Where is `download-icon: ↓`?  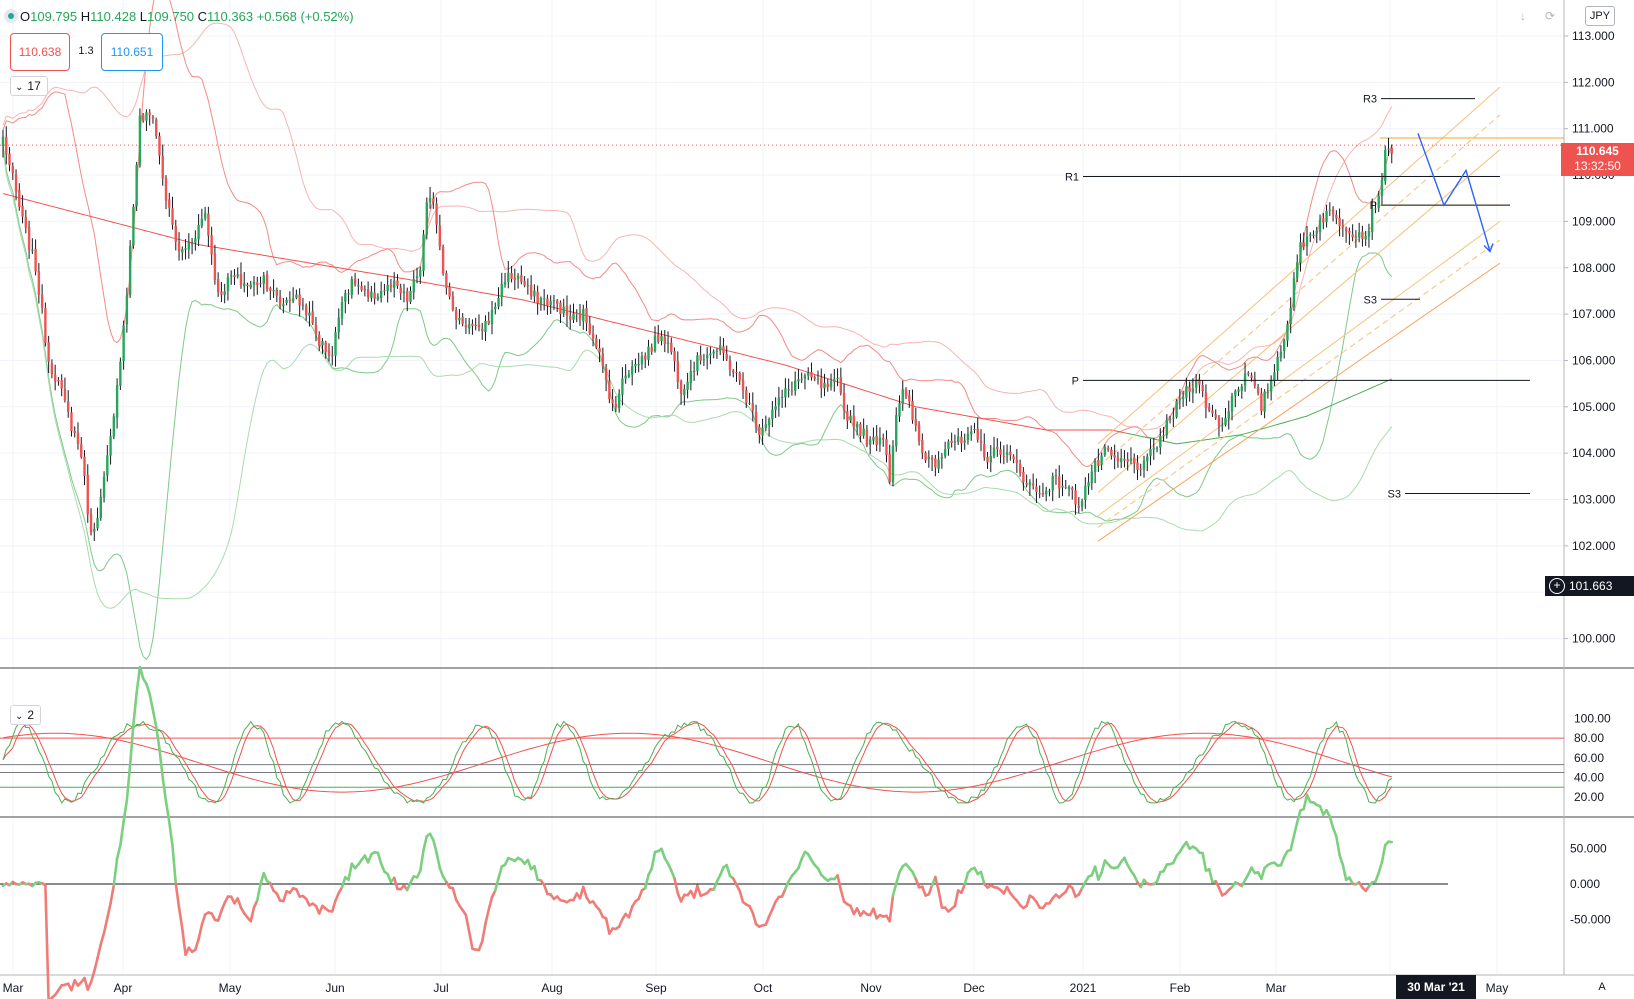
download-icon: ↓ is located at coordinates (1523, 16).